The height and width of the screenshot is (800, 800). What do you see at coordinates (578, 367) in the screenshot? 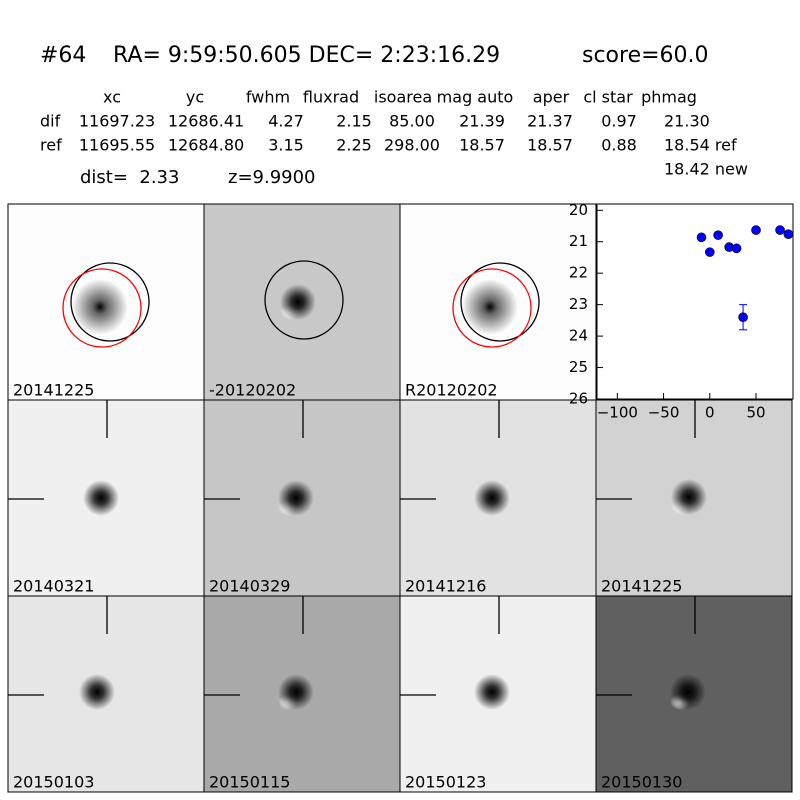
I see `y-tick-label: 25` at bounding box center [578, 367].